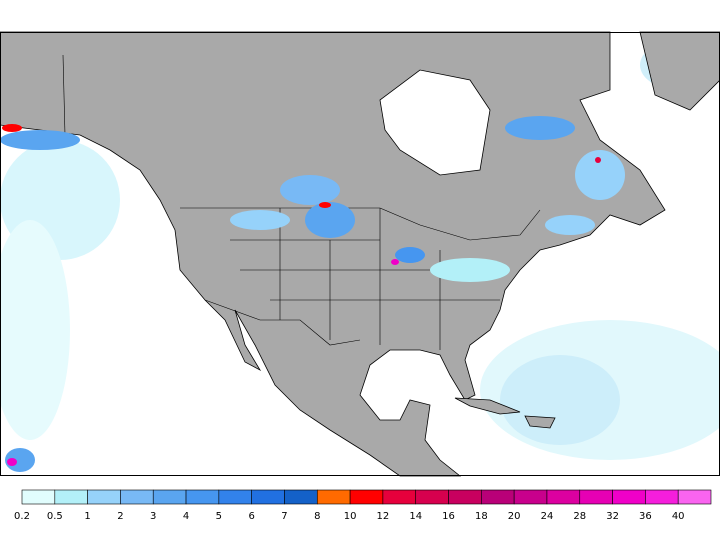 The height and width of the screenshot is (540, 720). What do you see at coordinates (678, 516) in the screenshot?
I see `legend-label: 40` at bounding box center [678, 516].